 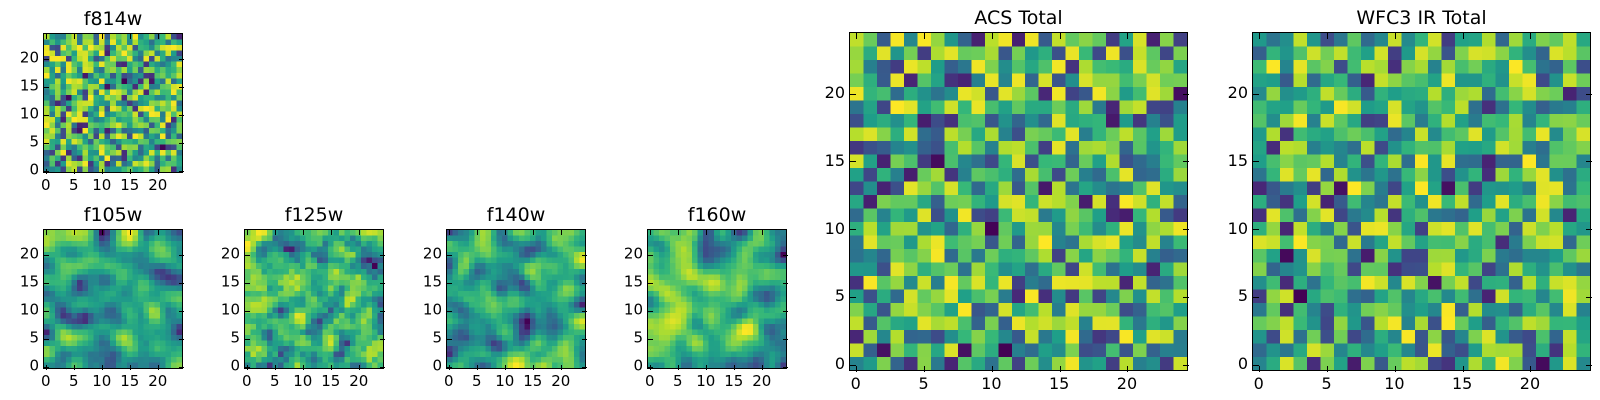 What do you see at coordinates (734, 381) in the screenshot?
I see `x-tick-label: 15` at bounding box center [734, 381].